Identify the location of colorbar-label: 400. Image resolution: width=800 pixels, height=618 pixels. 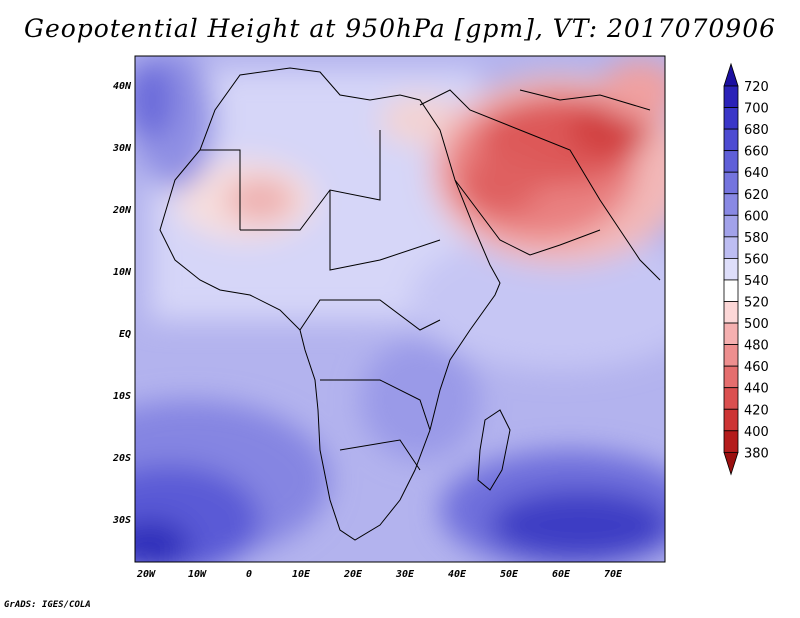
(756, 432).